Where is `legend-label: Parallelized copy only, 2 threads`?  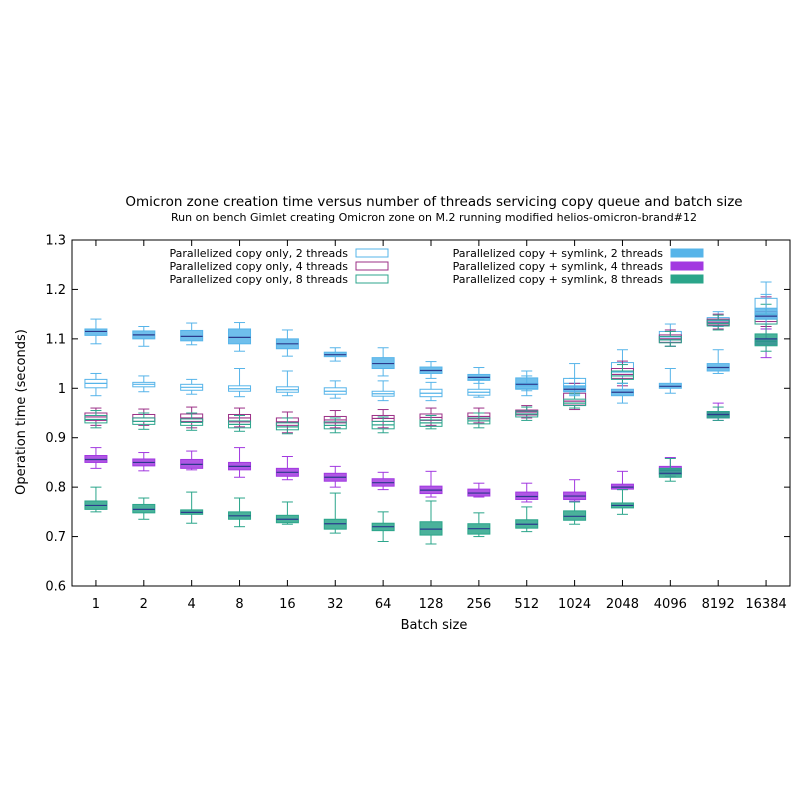 legend-label: Parallelized copy only, 2 threads is located at coordinates (259, 253).